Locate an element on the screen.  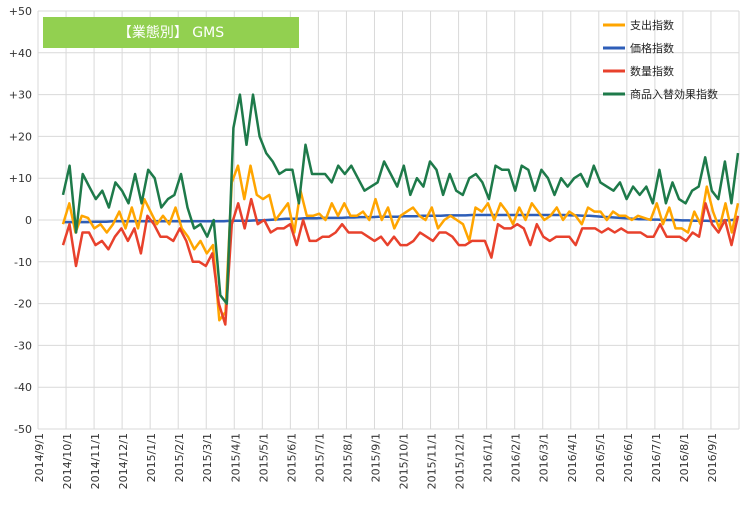
legend-label-quantity: 数量指数 is located at coordinates (652, 71).